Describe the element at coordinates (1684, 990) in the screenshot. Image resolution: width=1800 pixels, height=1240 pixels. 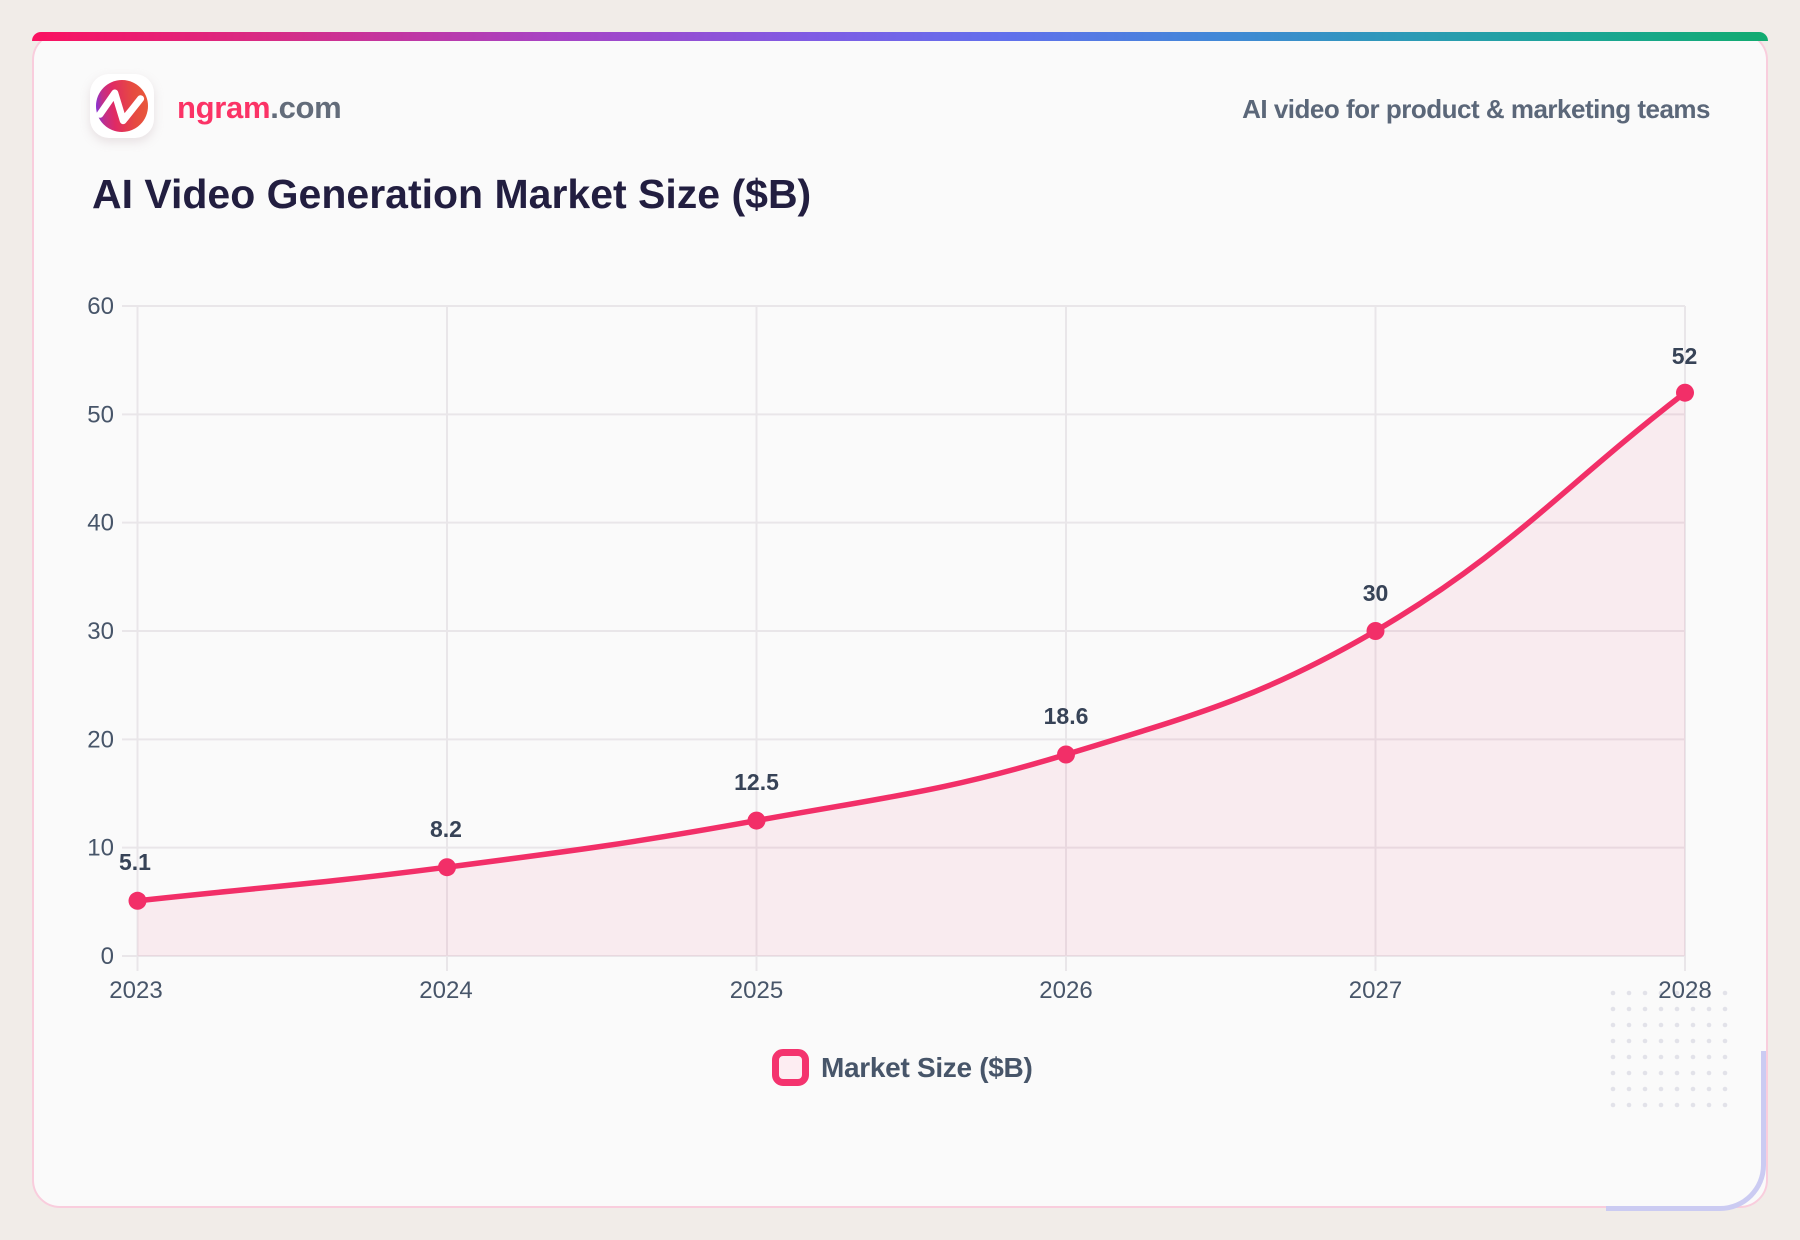
I see `svg-text: 2028` at that location.